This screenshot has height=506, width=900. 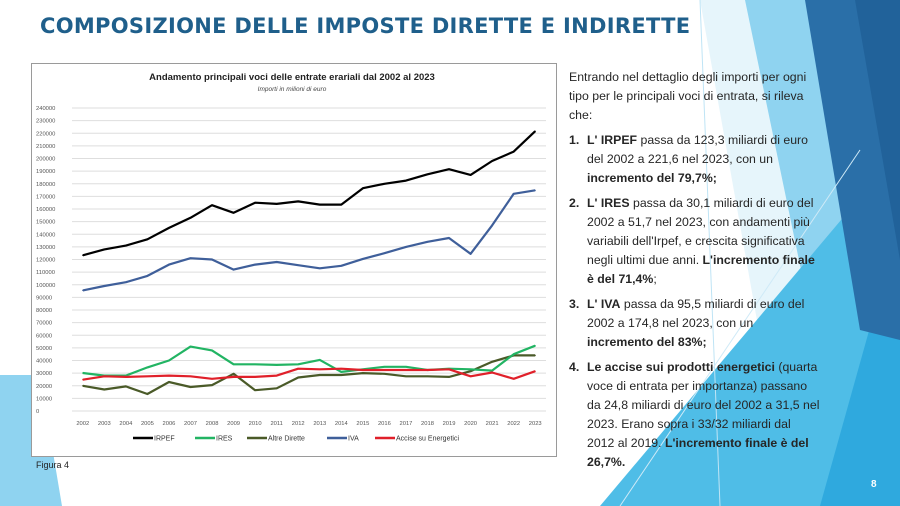 I want to click on series-irpef, so click(x=309, y=193).